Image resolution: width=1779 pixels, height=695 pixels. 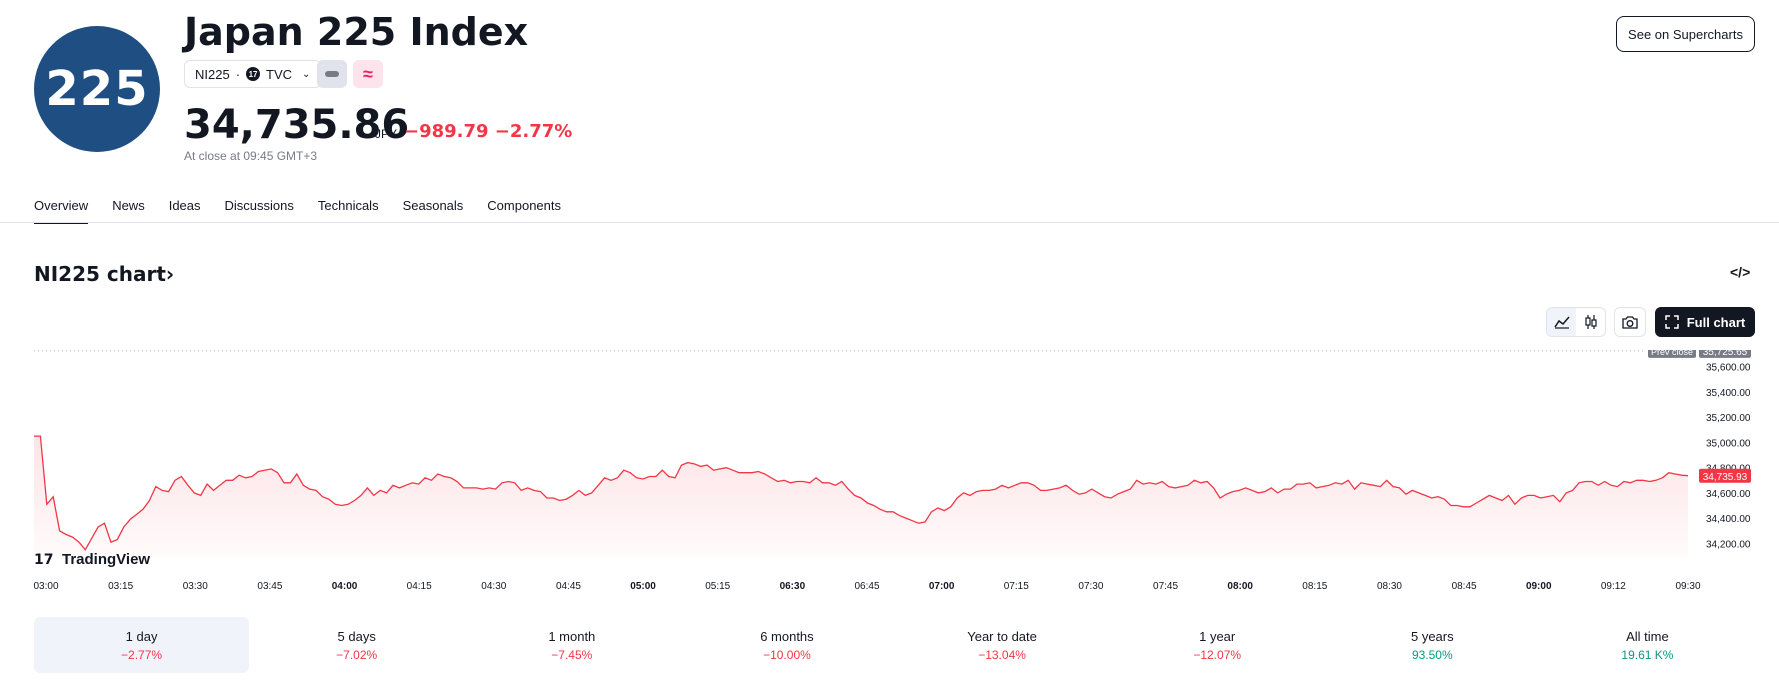 I want to click on last-price-value: 34,735.93, so click(x=1725, y=477).